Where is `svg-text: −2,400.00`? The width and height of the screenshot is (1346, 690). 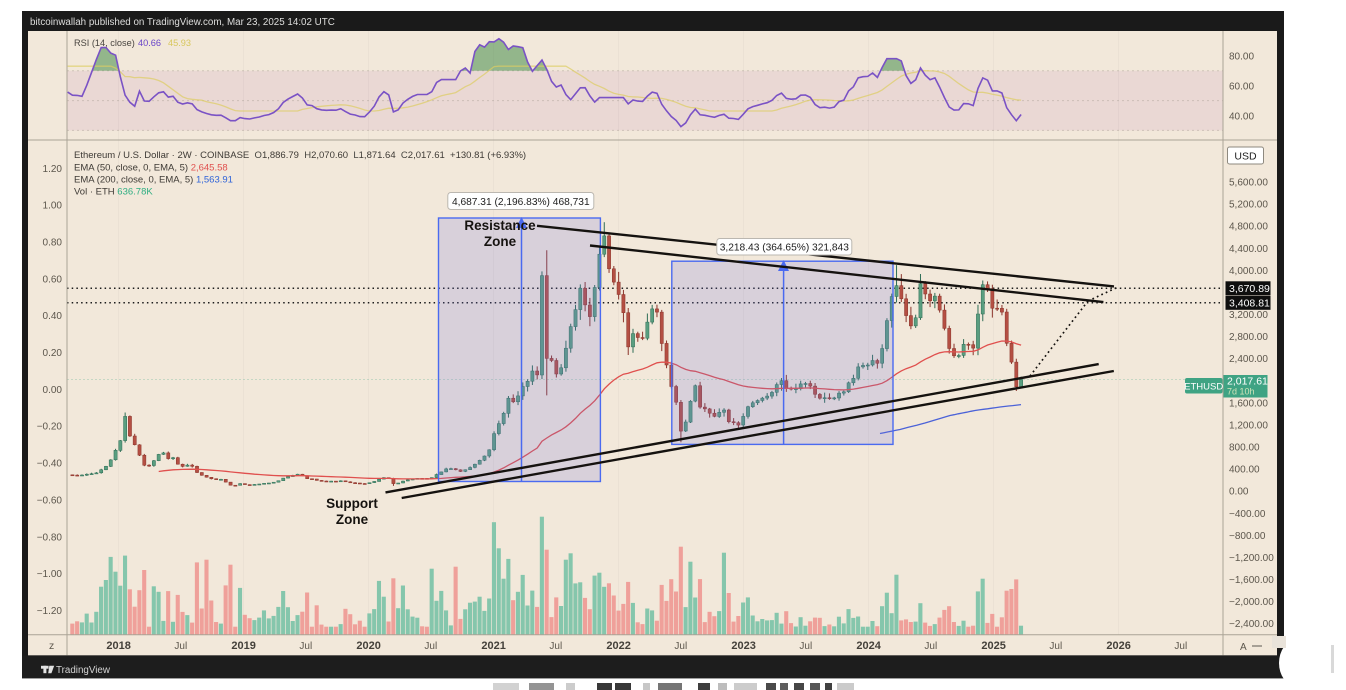
svg-text: −2,400.00 is located at coordinates (1251, 624).